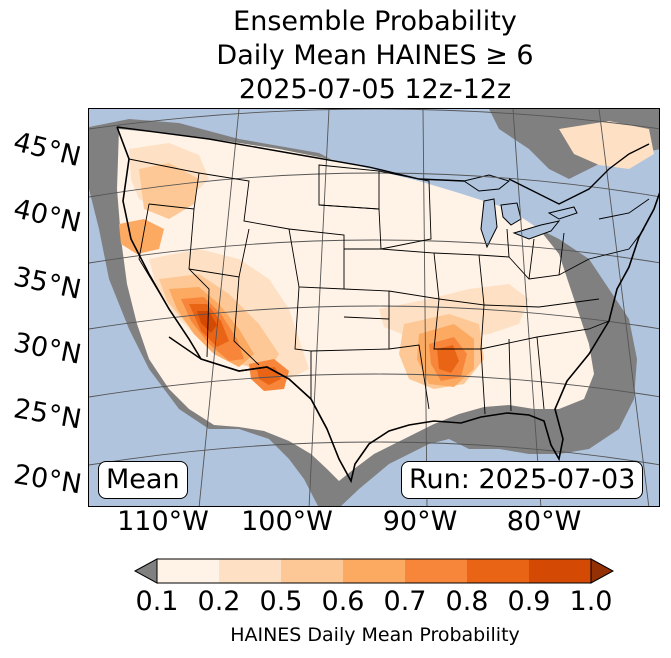  I want to click on colorbar, so click(374, 571).